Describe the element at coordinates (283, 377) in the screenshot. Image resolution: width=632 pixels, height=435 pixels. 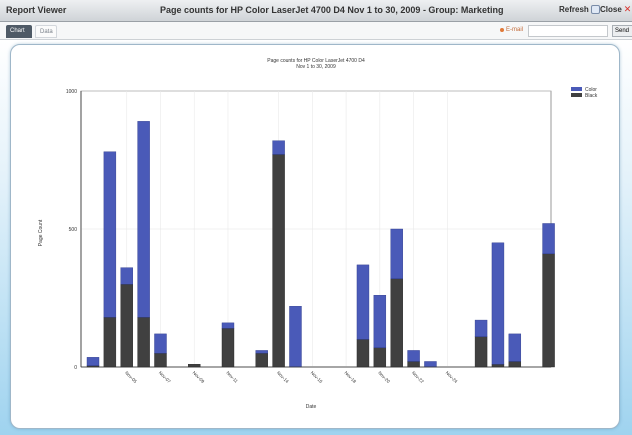
I see `x-tick-label: Nov-14` at that location.